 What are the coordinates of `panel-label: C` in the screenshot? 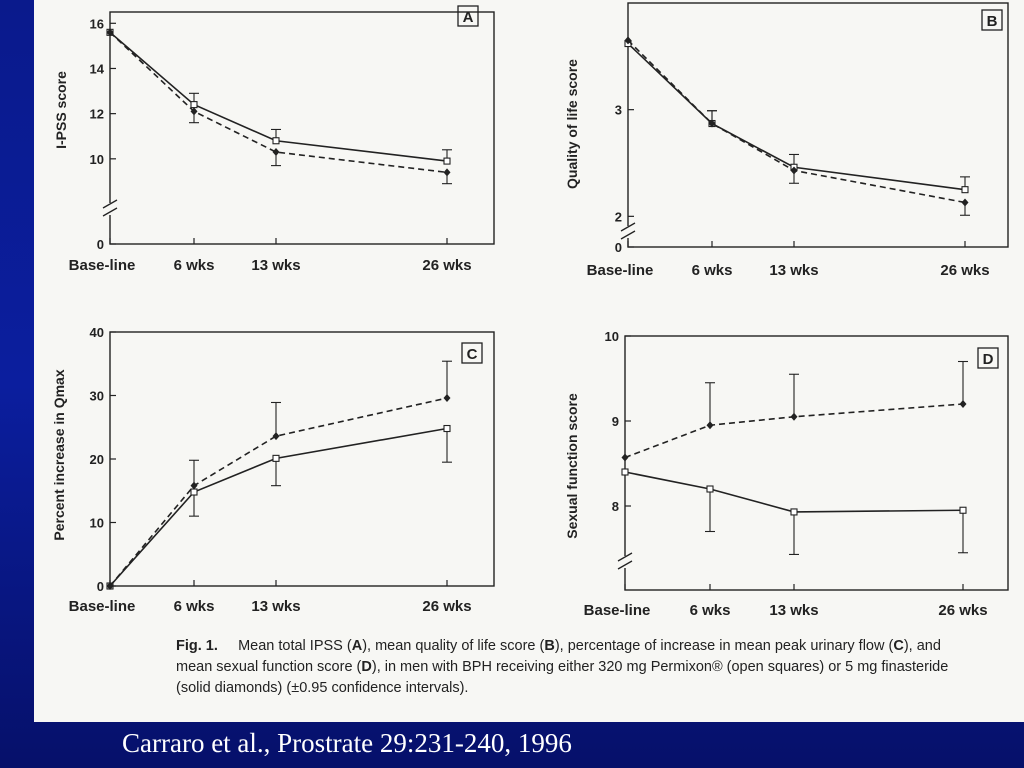 It's located at (472, 354).